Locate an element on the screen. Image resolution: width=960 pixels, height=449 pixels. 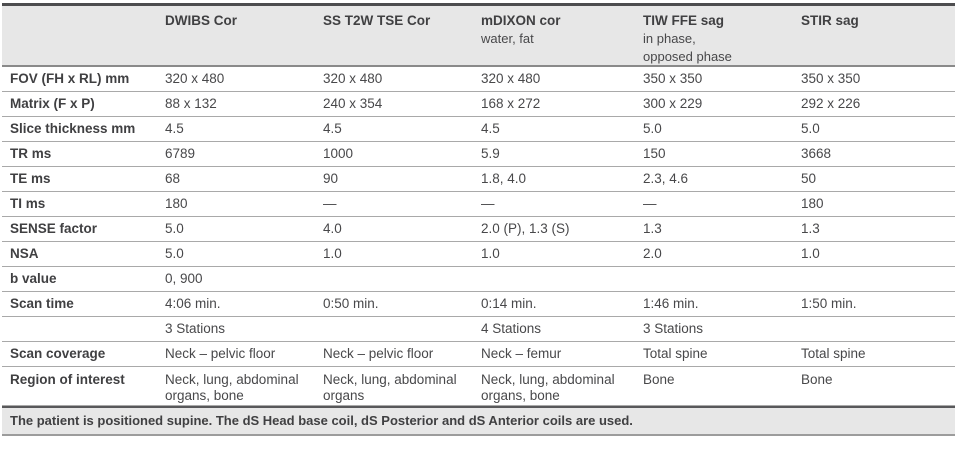
table-cell: 2.3, 4.6 is located at coordinates (722, 179).